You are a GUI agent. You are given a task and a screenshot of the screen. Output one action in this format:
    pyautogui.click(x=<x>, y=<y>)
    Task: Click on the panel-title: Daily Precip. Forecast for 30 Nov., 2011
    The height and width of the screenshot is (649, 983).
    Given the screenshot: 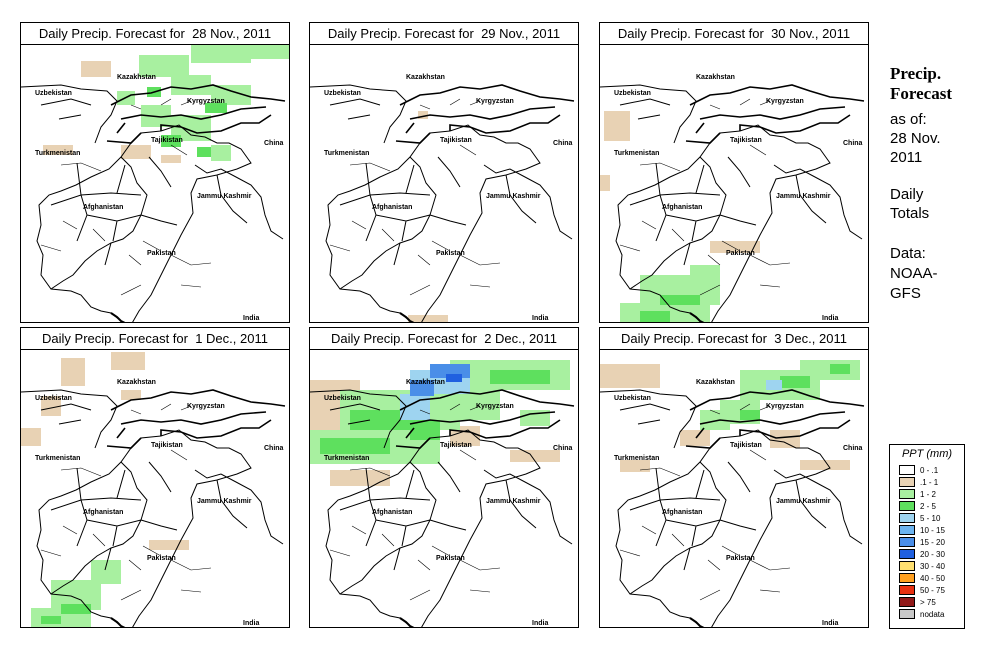 What is the action you would take?
    pyautogui.click(x=734, y=34)
    